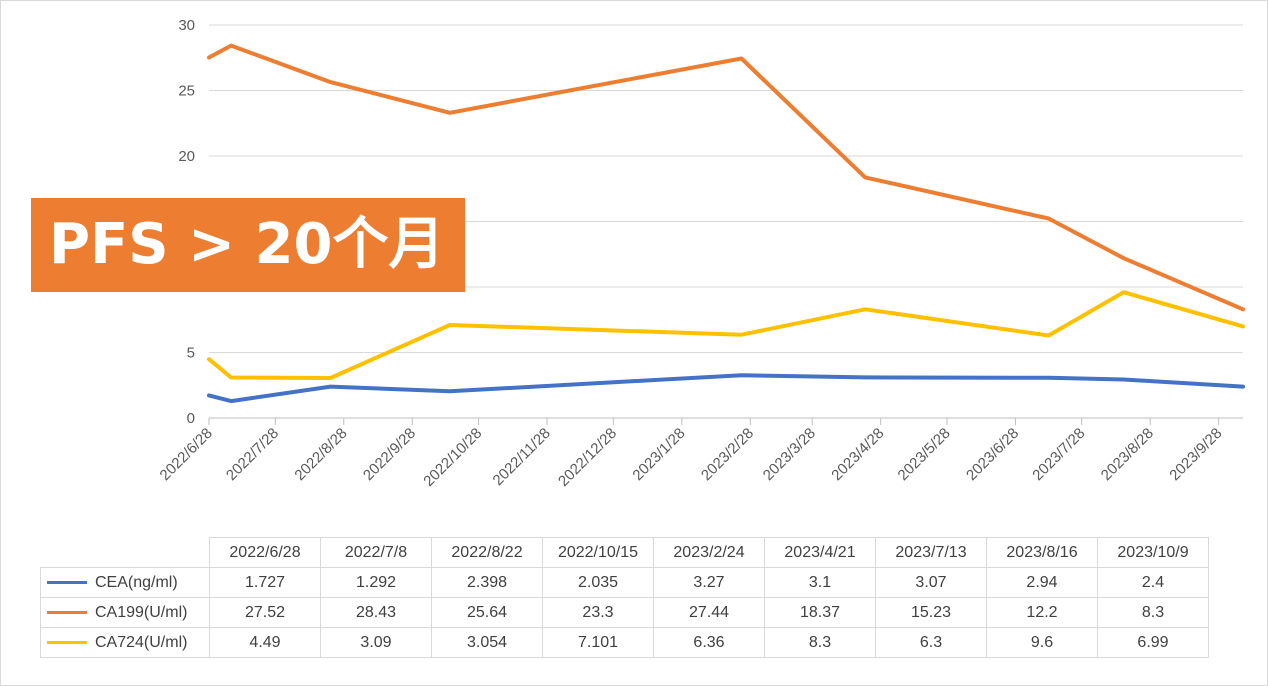 The image size is (1268, 686). What do you see at coordinates (186, 91) in the screenshot?
I see `y-tick-label: 25` at bounding box center [186, 91].